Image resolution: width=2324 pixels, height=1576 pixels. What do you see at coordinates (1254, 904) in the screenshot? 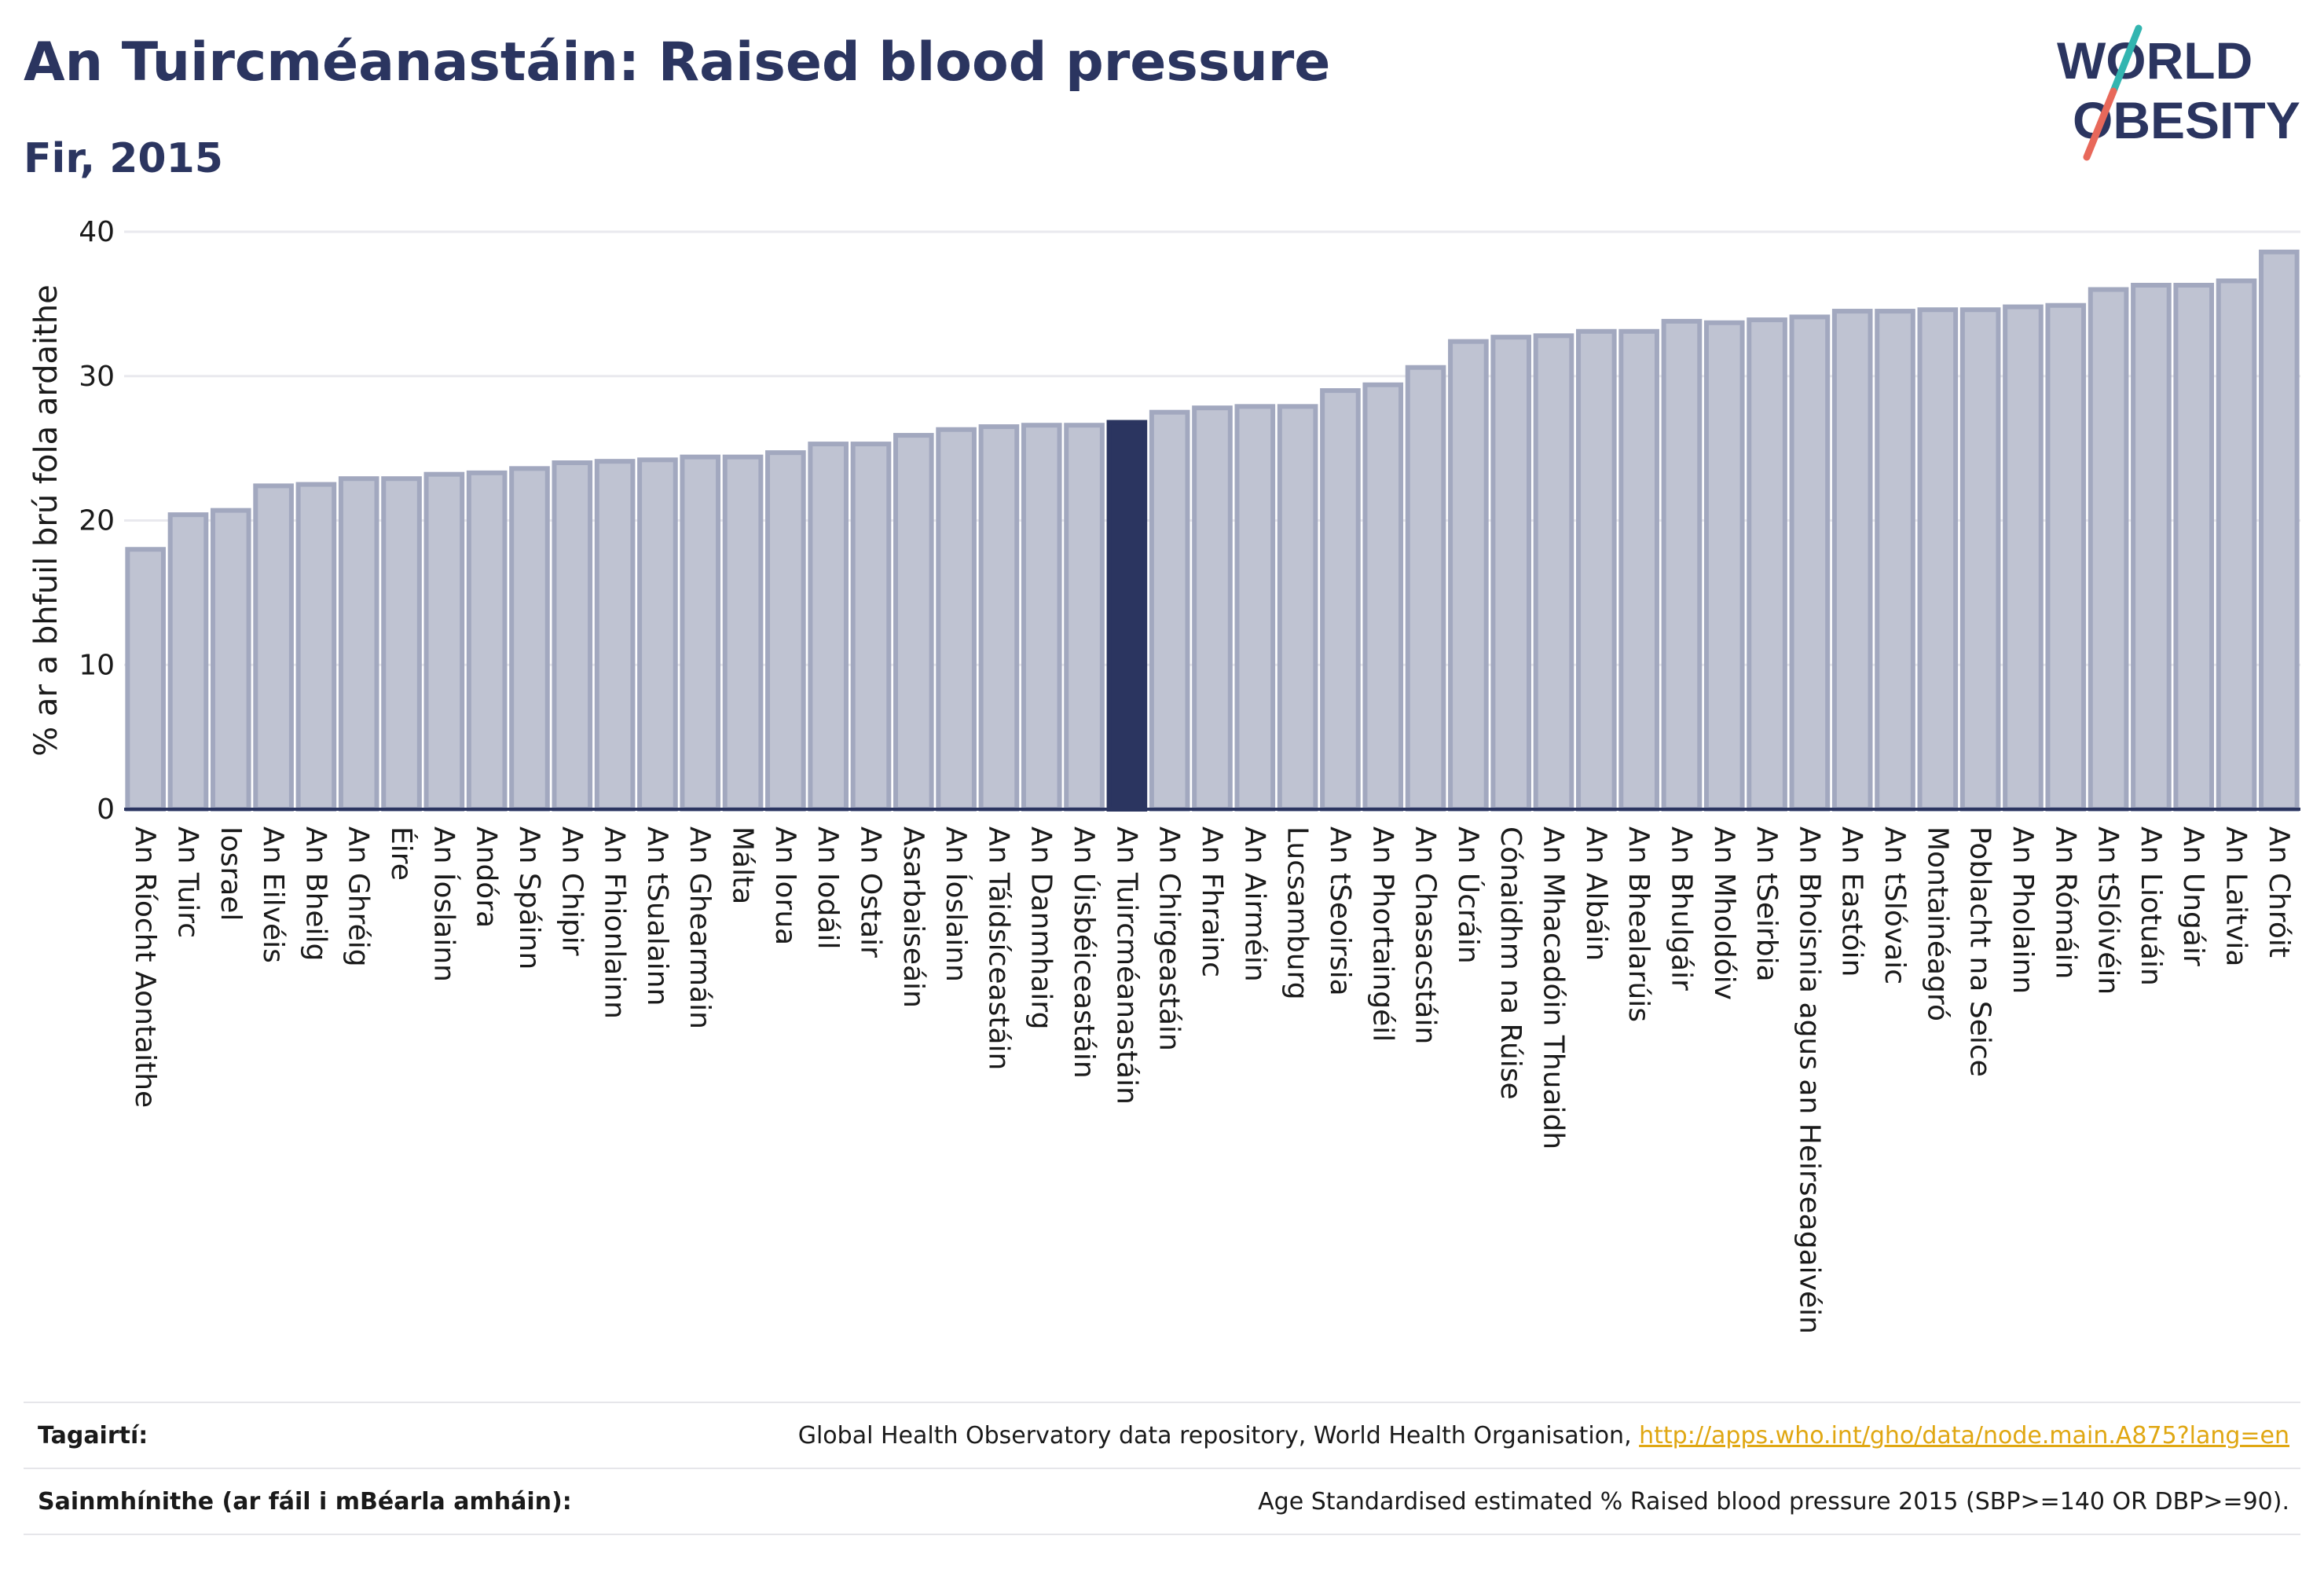
I see `x-tick-label: An Airméin` at bounding box center [1254, 904].